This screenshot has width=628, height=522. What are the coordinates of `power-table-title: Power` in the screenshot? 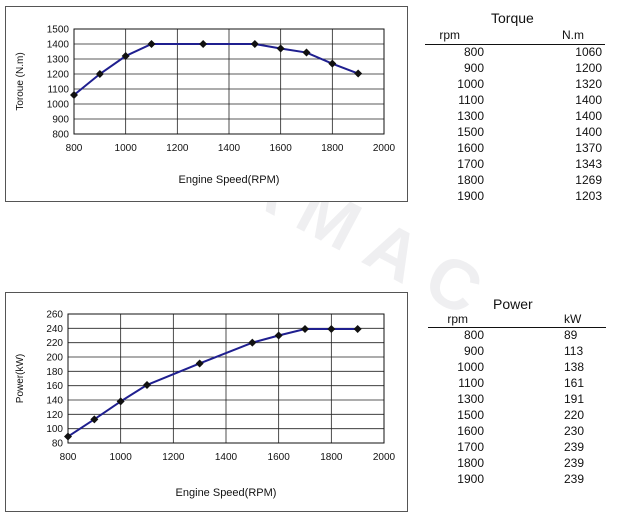 It's located at (513, 304).